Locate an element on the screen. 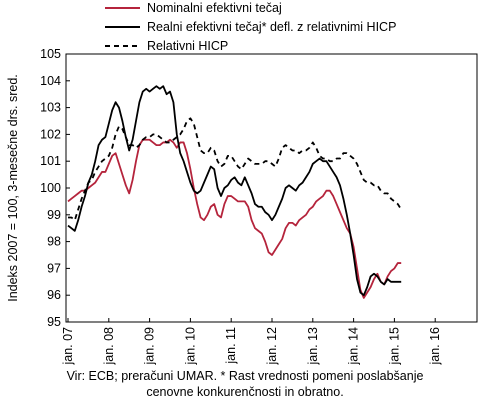  y-tick-label: 101 is located at coordinates (50, 161).